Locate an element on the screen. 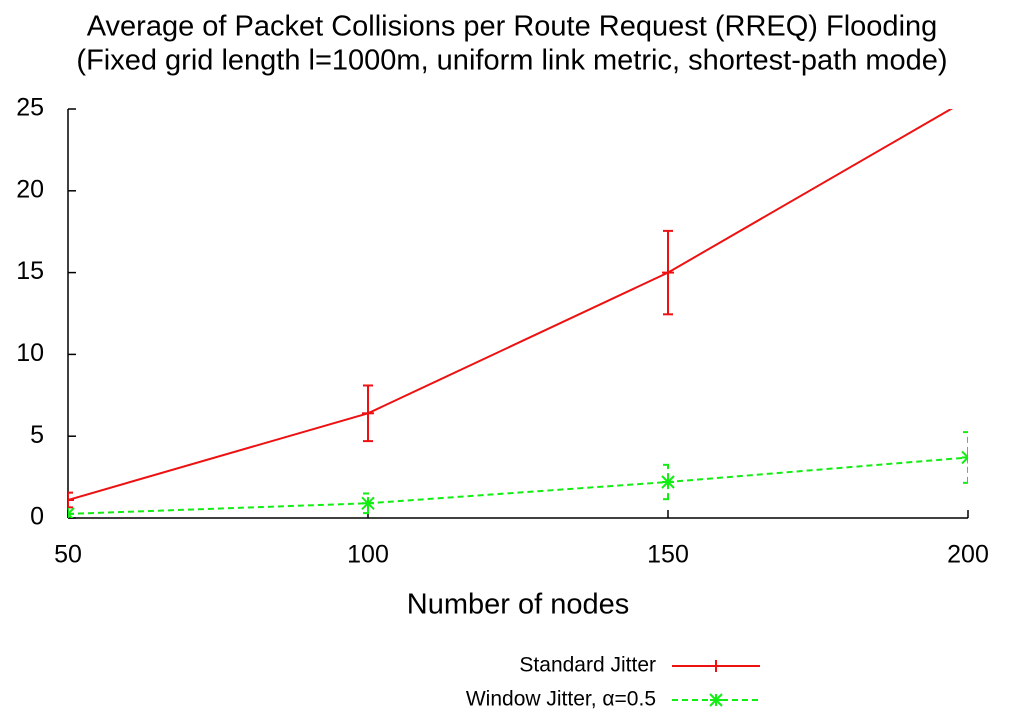 Image resolution: width=1024 pixels, height=726 pixels. series-line is located at coordinates (518, 485).